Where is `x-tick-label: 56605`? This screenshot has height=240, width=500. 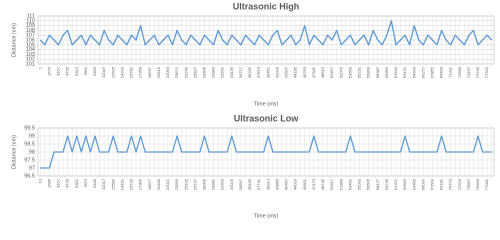
x-tick-label: 56605 is located at coordinates (368, 184).